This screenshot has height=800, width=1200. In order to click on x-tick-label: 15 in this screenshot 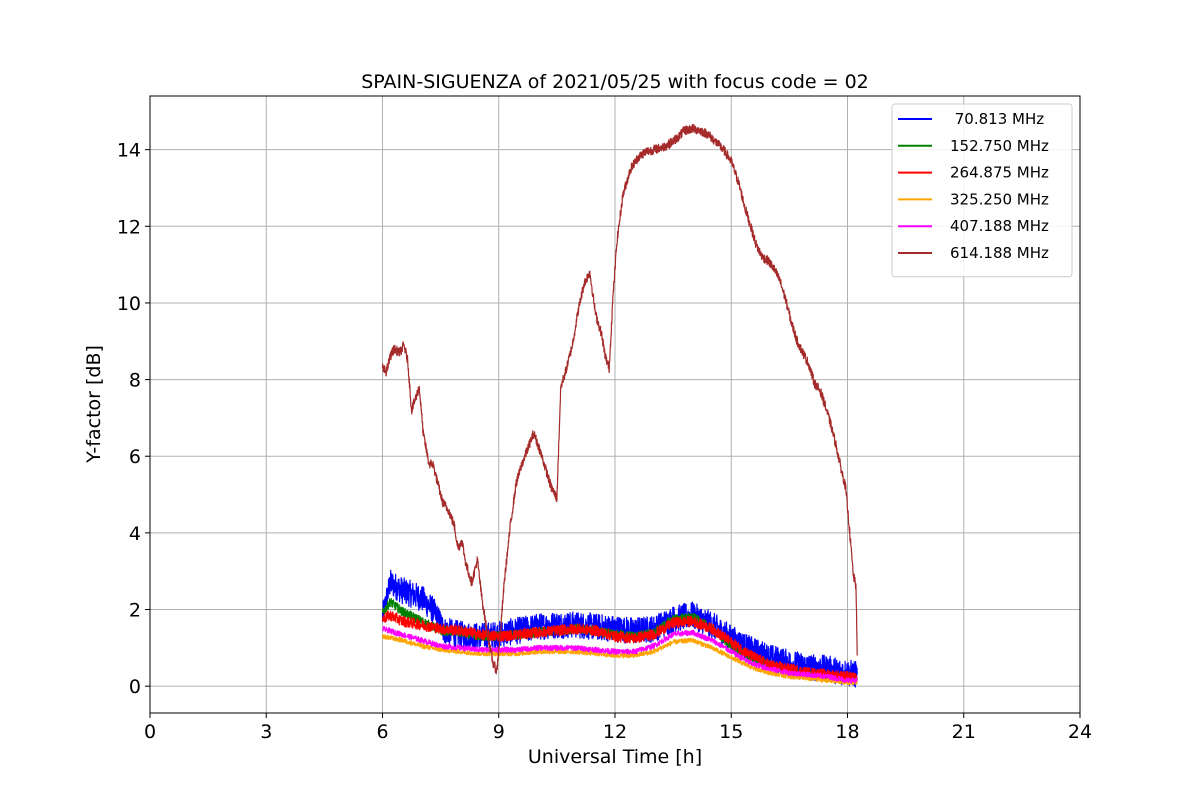, I will do `click(731, 732)`.